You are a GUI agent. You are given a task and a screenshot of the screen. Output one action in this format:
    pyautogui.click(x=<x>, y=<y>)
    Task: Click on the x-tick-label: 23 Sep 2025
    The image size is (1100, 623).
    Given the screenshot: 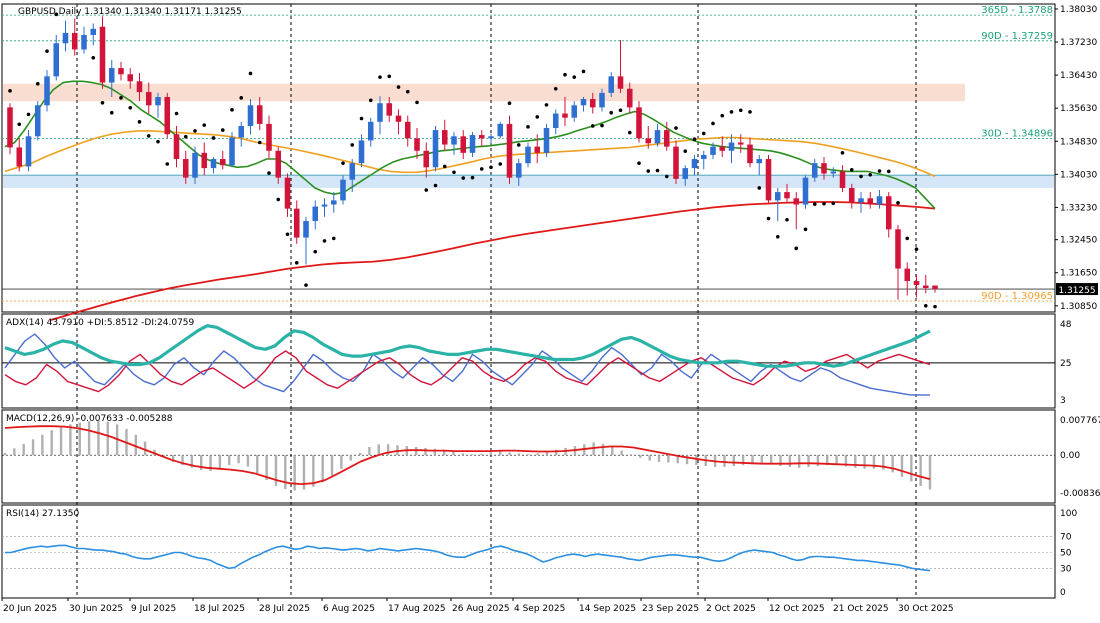 What is the action you would take?
    pyautogui.click(x=670, y=609)
    